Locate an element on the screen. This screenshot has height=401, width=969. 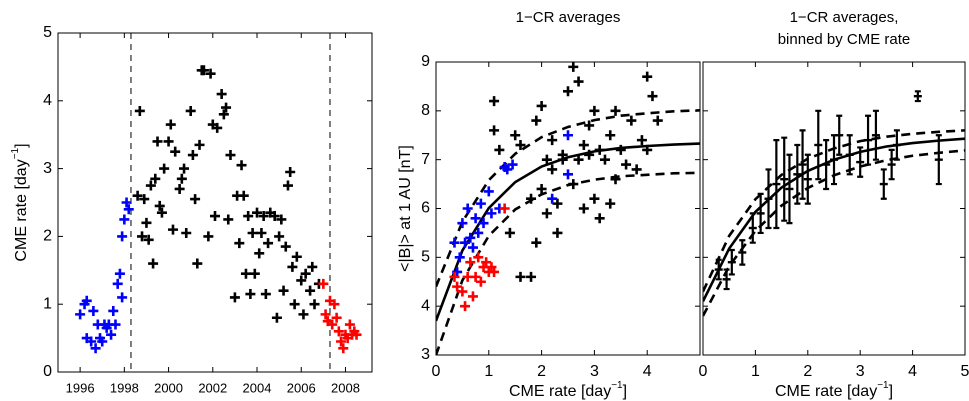
chart-title: 1−CR averages is located at coordinates (568, 17).